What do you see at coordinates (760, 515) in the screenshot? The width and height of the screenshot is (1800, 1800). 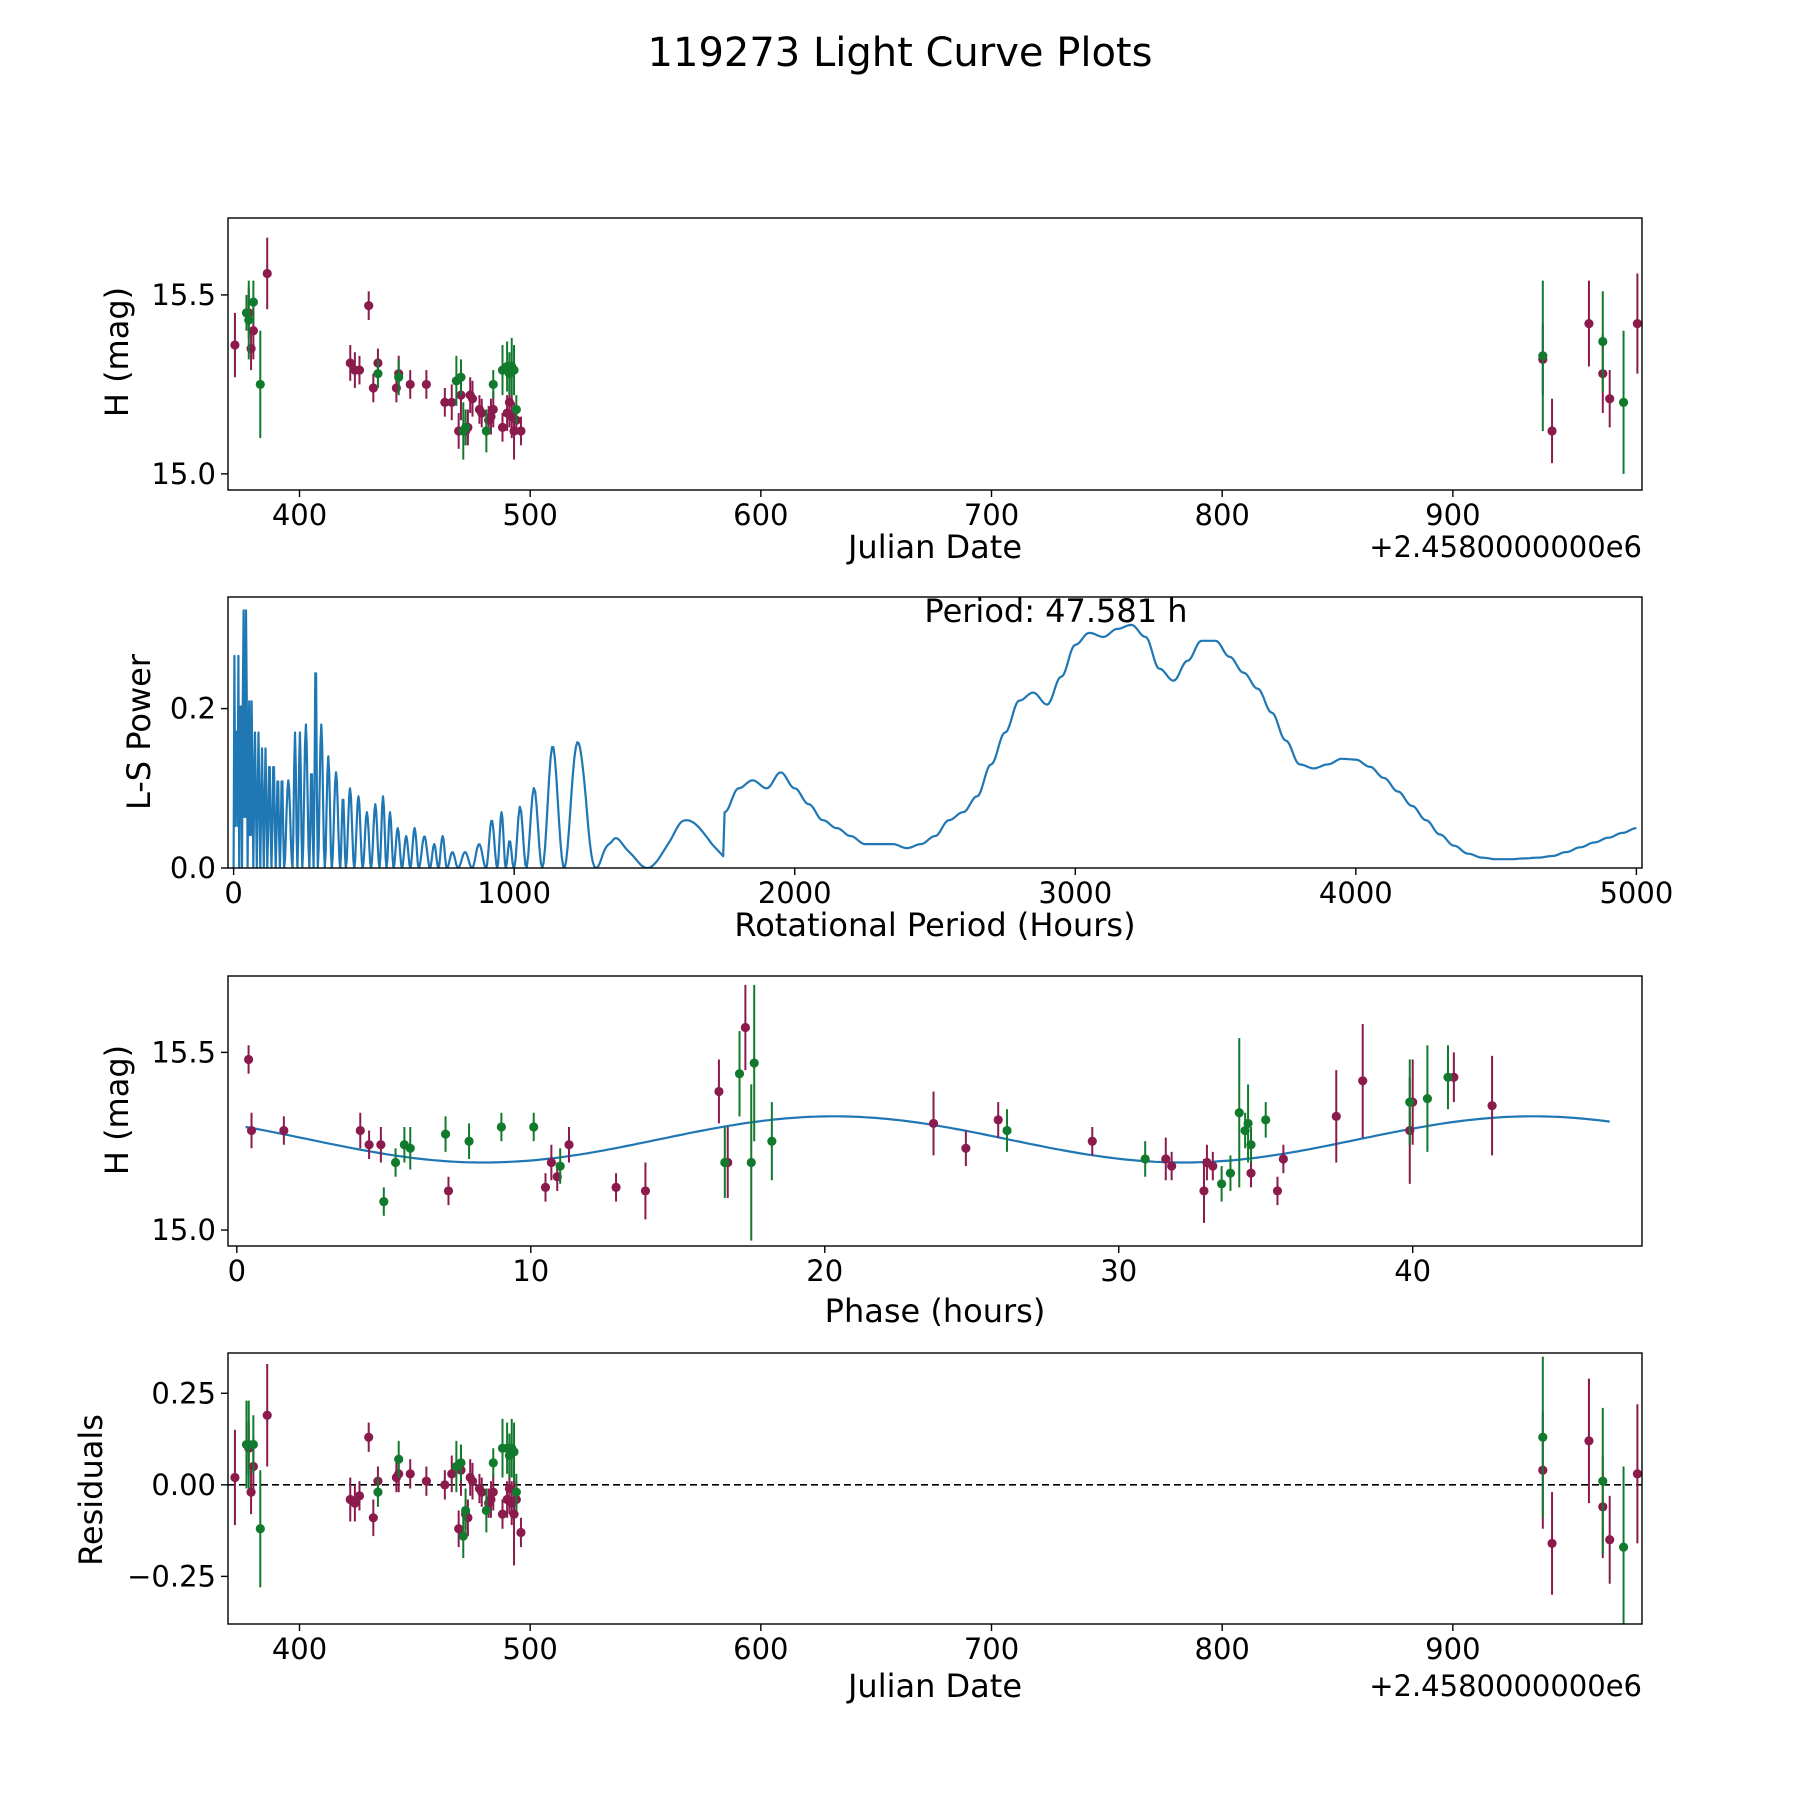 I see `lightcurve-xtick-label: 600` at bounding box center [760, 515].